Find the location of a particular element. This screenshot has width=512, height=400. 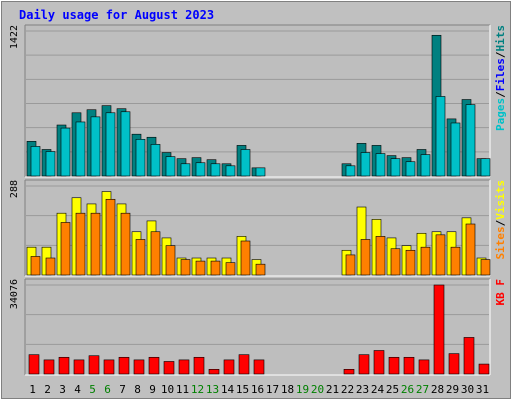

x-tick-label: 30 is located at coordinates (467, 389).